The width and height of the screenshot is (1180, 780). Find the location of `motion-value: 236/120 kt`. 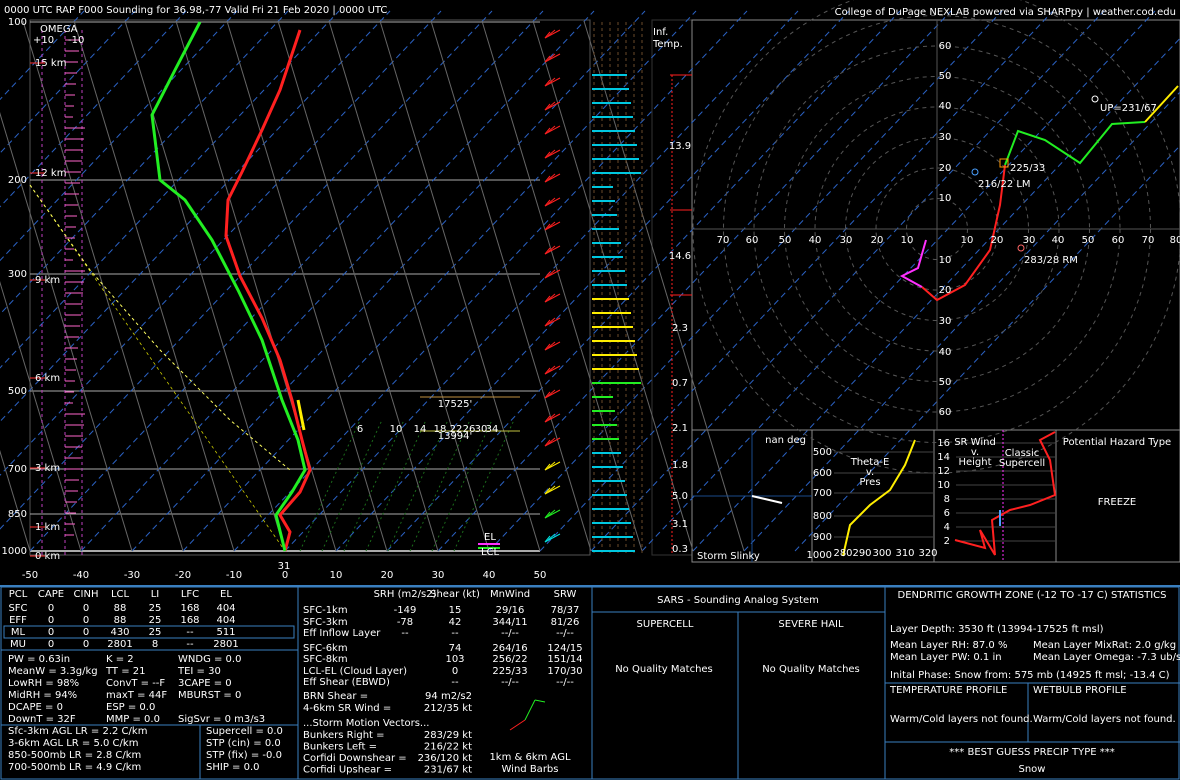

motion-value: 236/120 kt is located at coordinates (445, 758).